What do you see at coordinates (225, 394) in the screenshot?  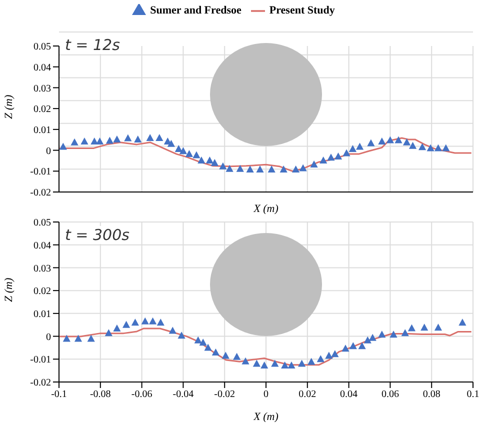 I see `x-tick-label: -0.02` at bounding box center [225, 394].